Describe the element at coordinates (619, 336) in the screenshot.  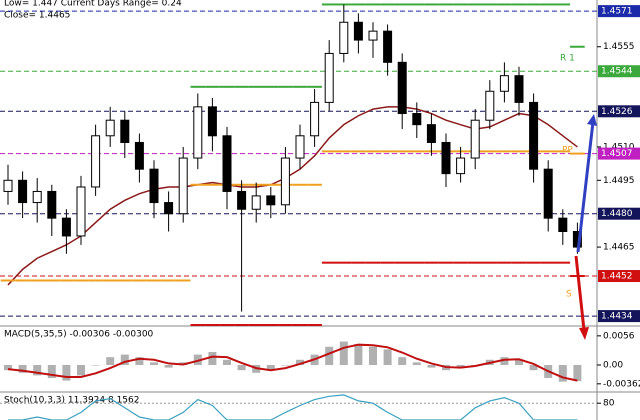
I see `y-tick-label: 0.0056` at that location.